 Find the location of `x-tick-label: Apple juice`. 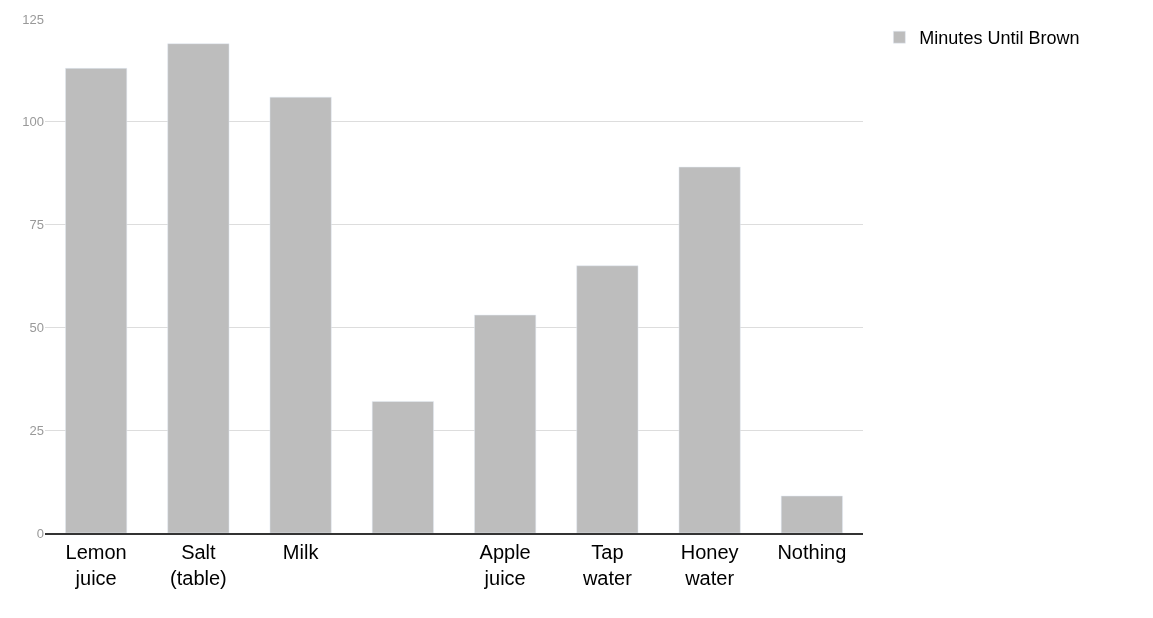

x-tick-label: Apple juice is located at coordinates (505, 565).